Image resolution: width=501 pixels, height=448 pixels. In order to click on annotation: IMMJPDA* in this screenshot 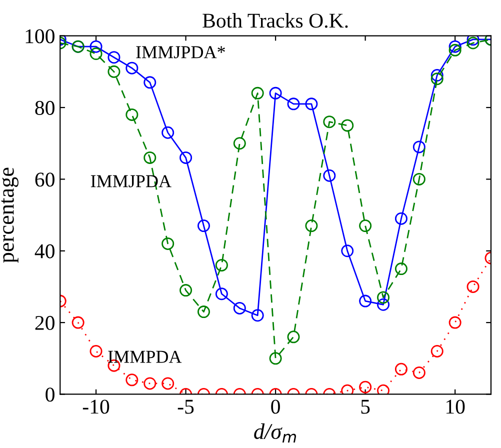, I will do `click(180, 52)`.